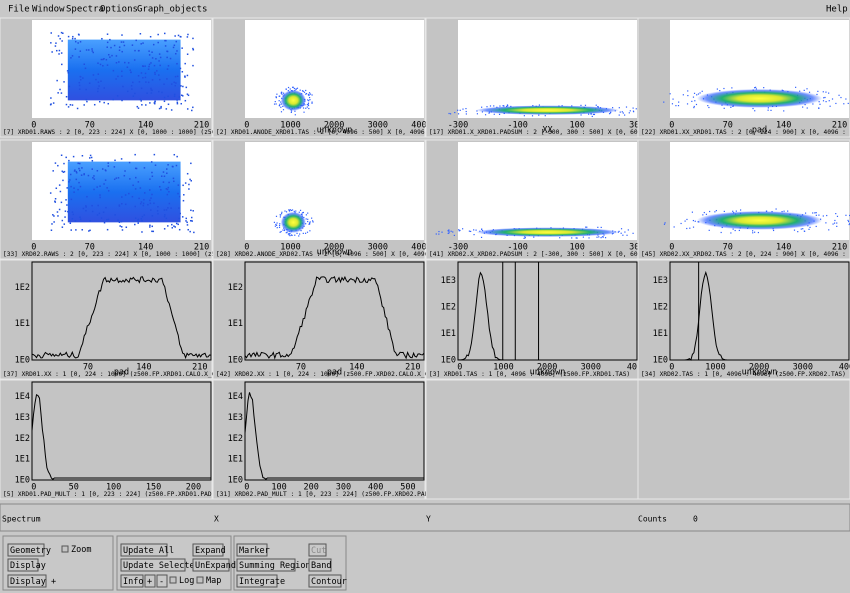 The width and height of the screenshot is (850, 593). I want to click on button: Band, so click(320, 565).